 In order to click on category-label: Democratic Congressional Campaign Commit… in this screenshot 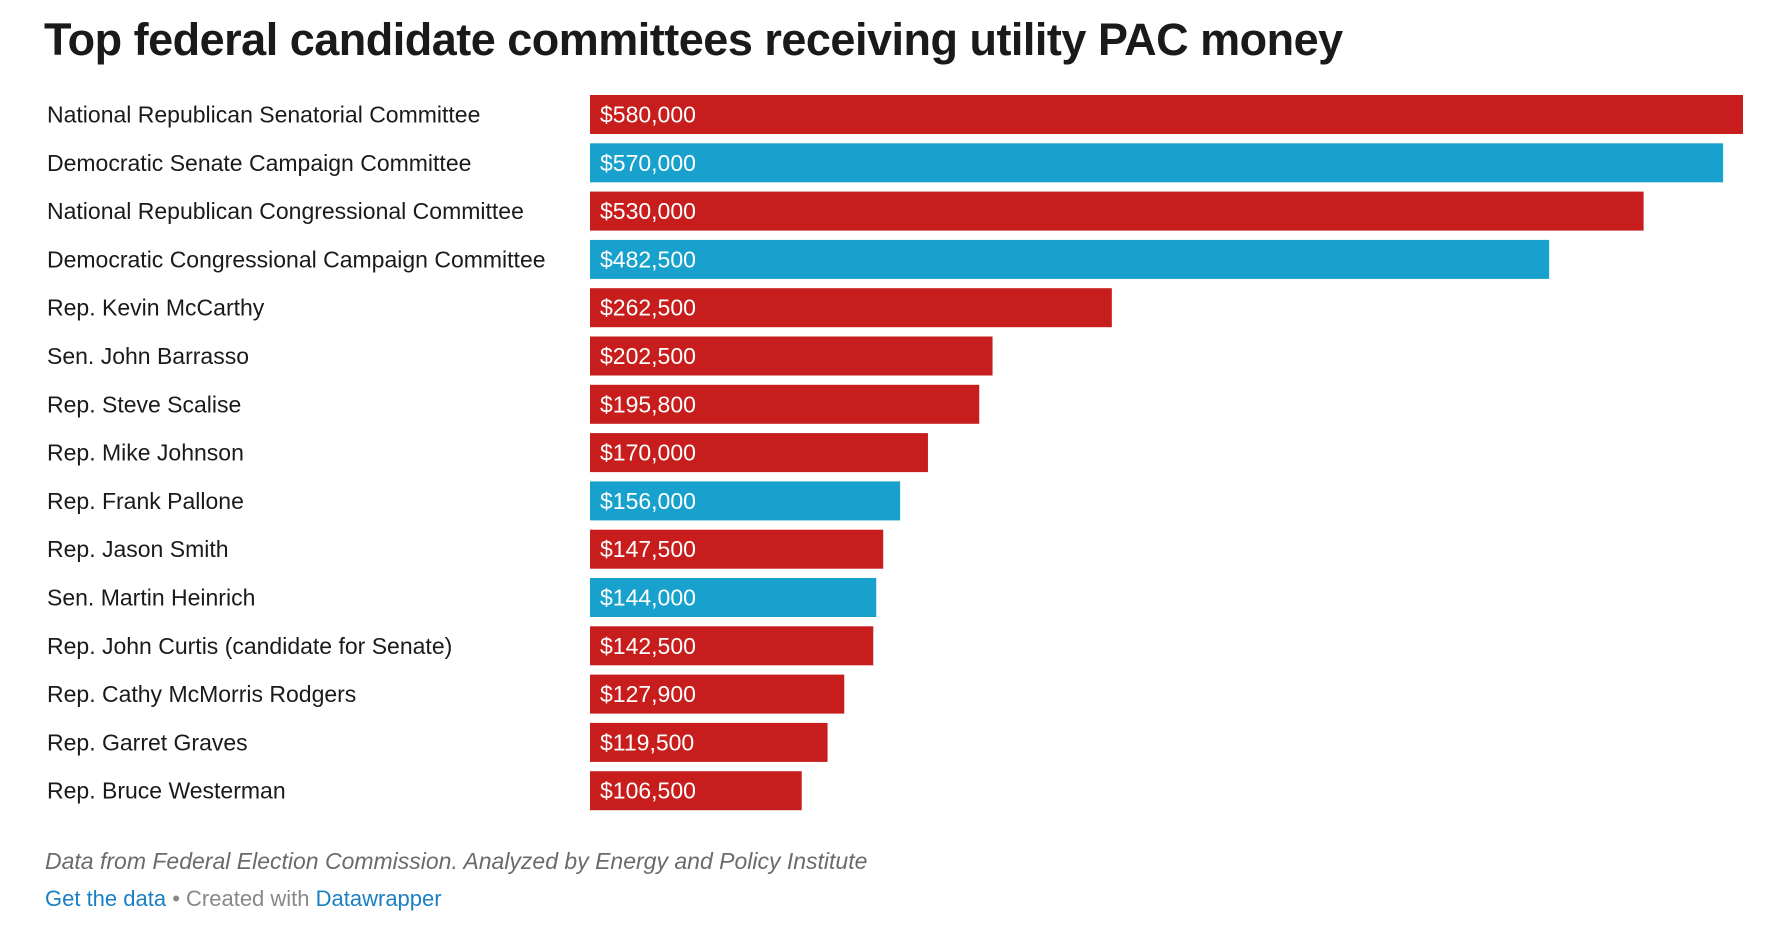, I will do `click(296, 259)`.